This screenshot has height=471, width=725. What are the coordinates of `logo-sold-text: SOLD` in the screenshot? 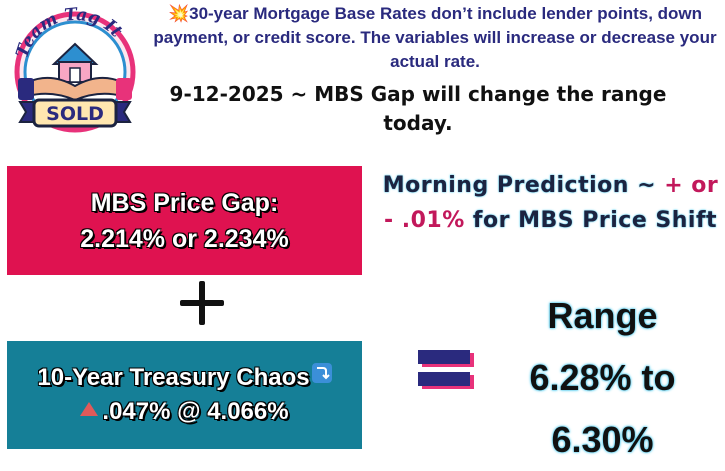 It's located at (75, 114).